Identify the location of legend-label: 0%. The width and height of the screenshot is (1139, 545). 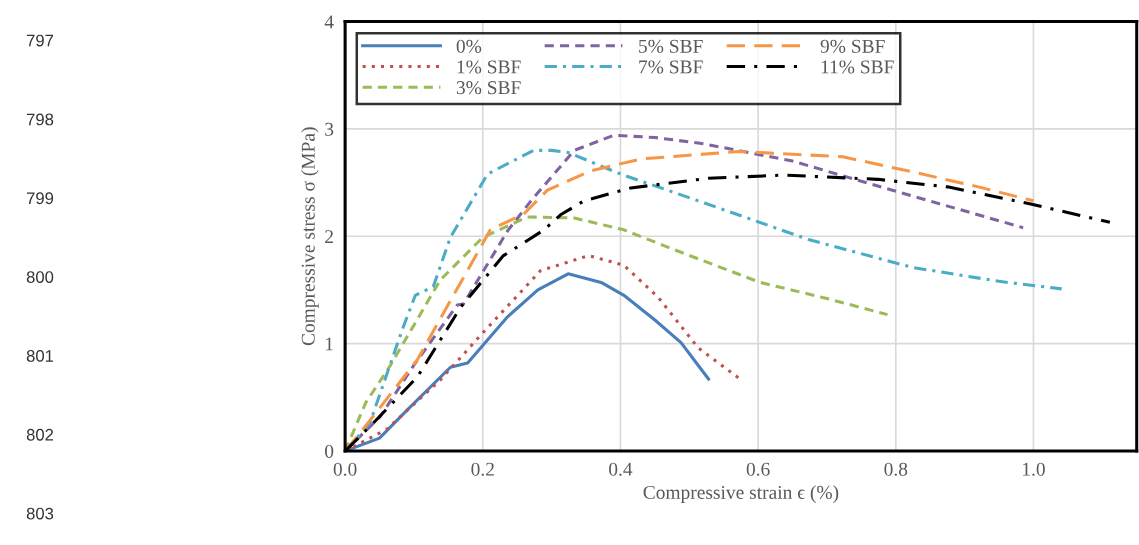
(469, 46).